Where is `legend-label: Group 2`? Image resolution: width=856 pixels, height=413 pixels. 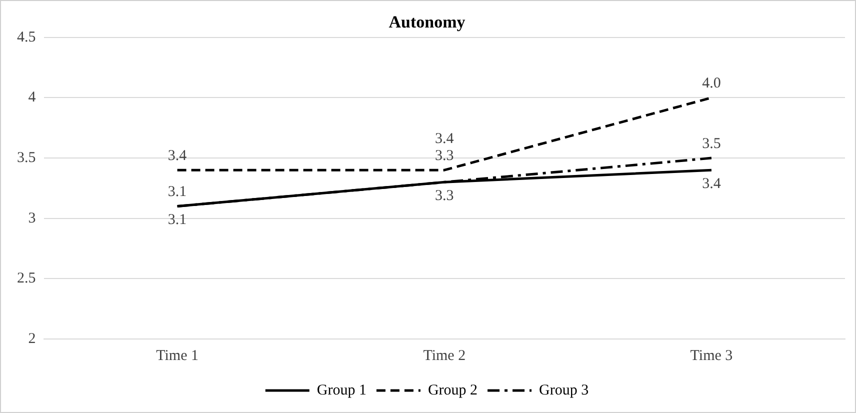
legend-label: Group 2 is located at coordinates (453, 390).